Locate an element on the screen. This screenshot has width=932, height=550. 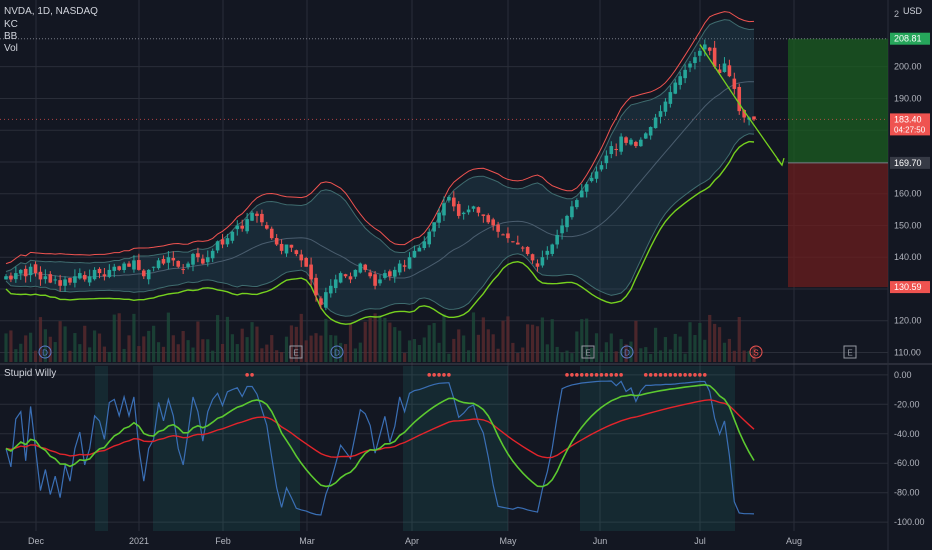
indicator-bb-label: BB is located at coordinates (11, 36).